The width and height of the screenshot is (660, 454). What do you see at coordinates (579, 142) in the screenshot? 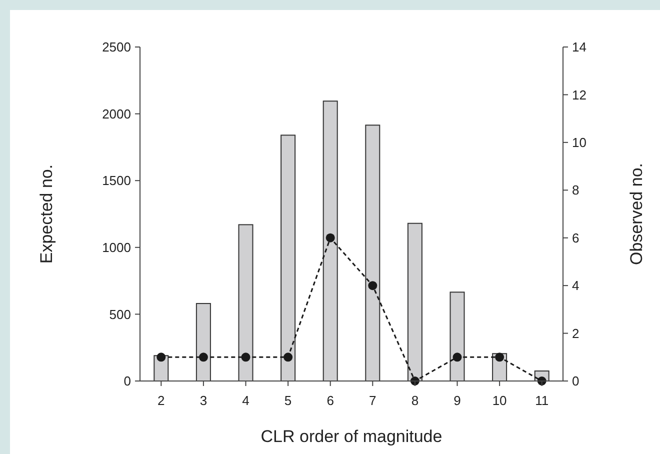
I see `y2-tick-label: 10` at bounding box center [579, 142].